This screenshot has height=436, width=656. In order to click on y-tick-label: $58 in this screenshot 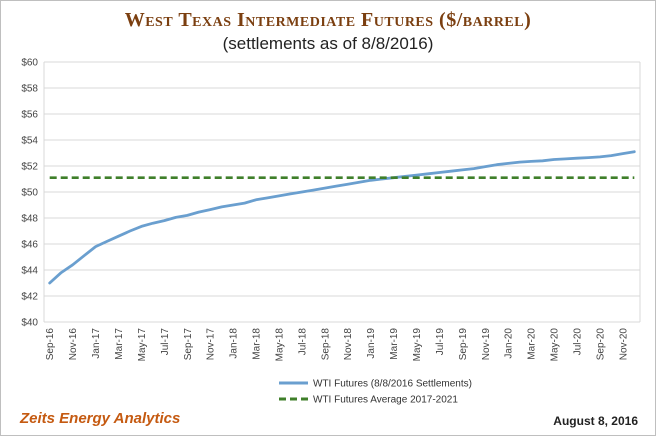, I will do `click(29, 89)`.